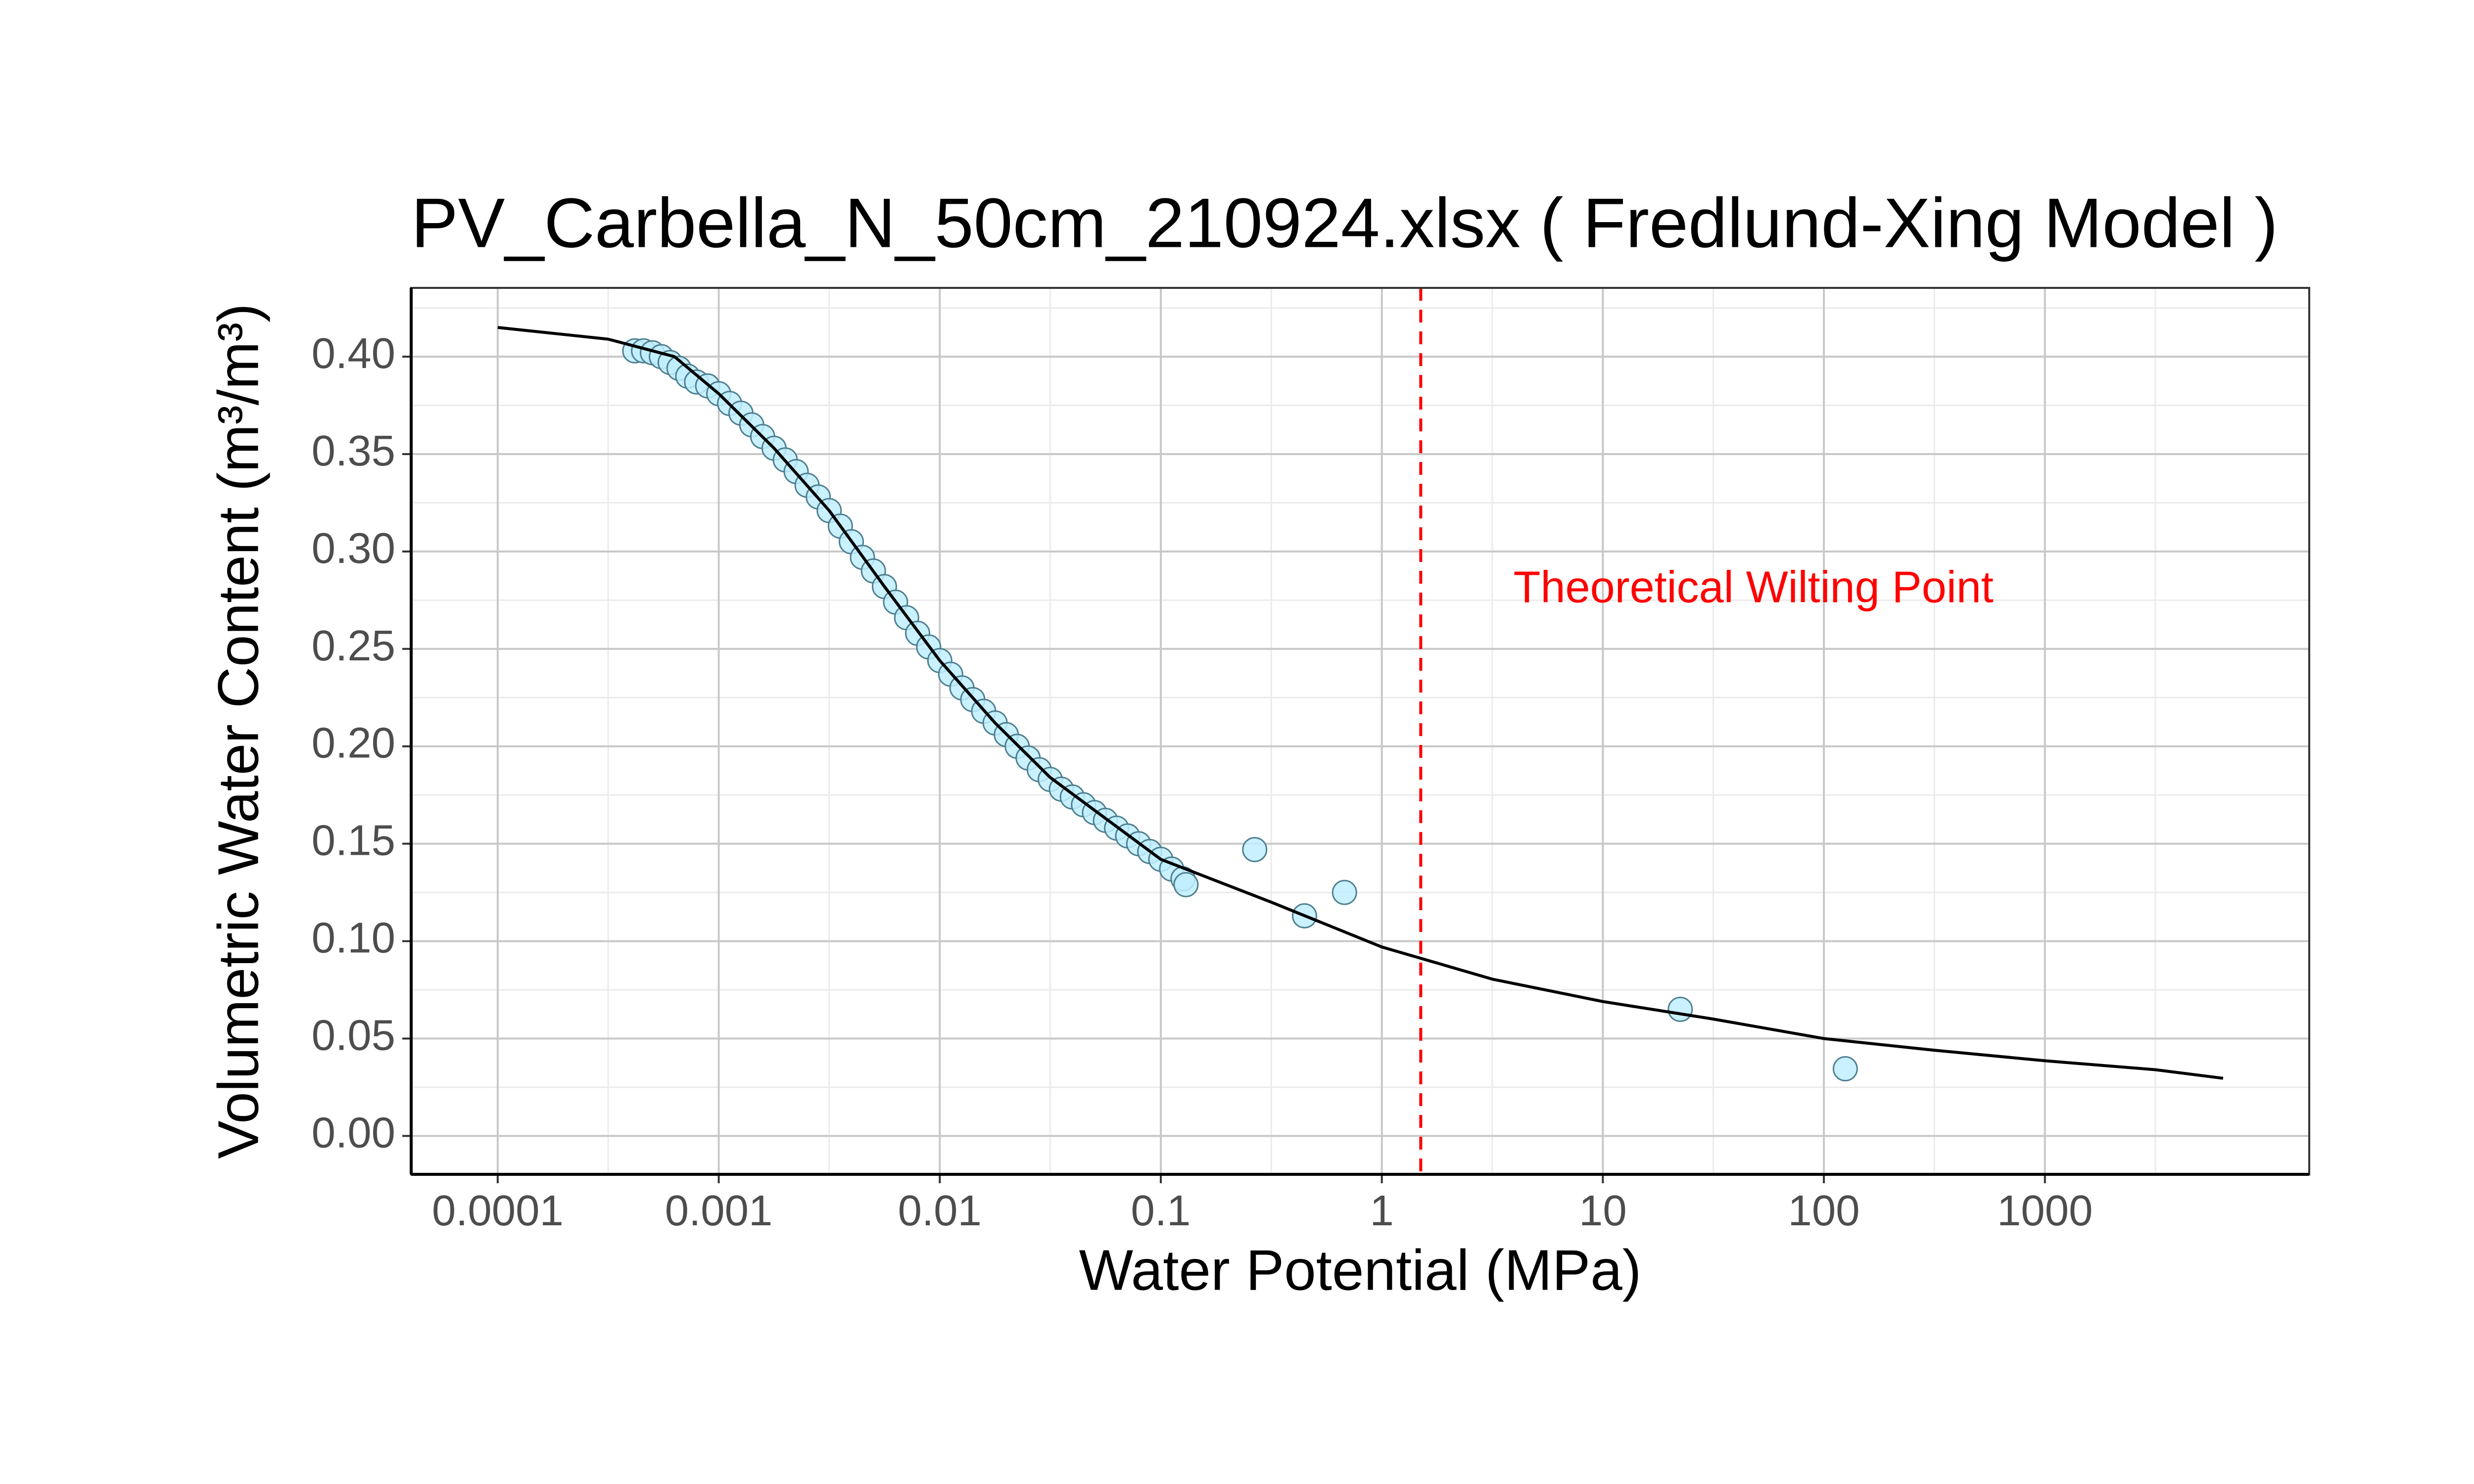 The width and height of the screenshot is (2474, 1484). What do you see at coordinates (354, 1035) in the screenshot?
I see `y-tick-label: 0.05` at bounding box center [354, 1035].